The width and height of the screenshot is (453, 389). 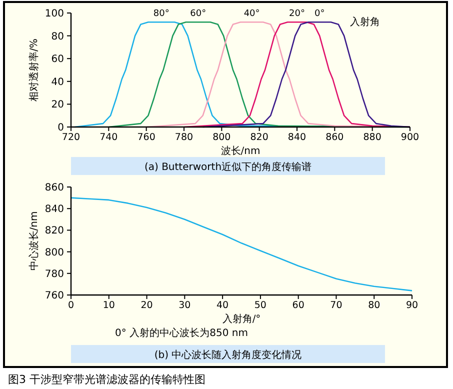 I want to click on caption: 图3 干涉型窄带光谱滤波器的传输特性图, so click(x=107, y=379).